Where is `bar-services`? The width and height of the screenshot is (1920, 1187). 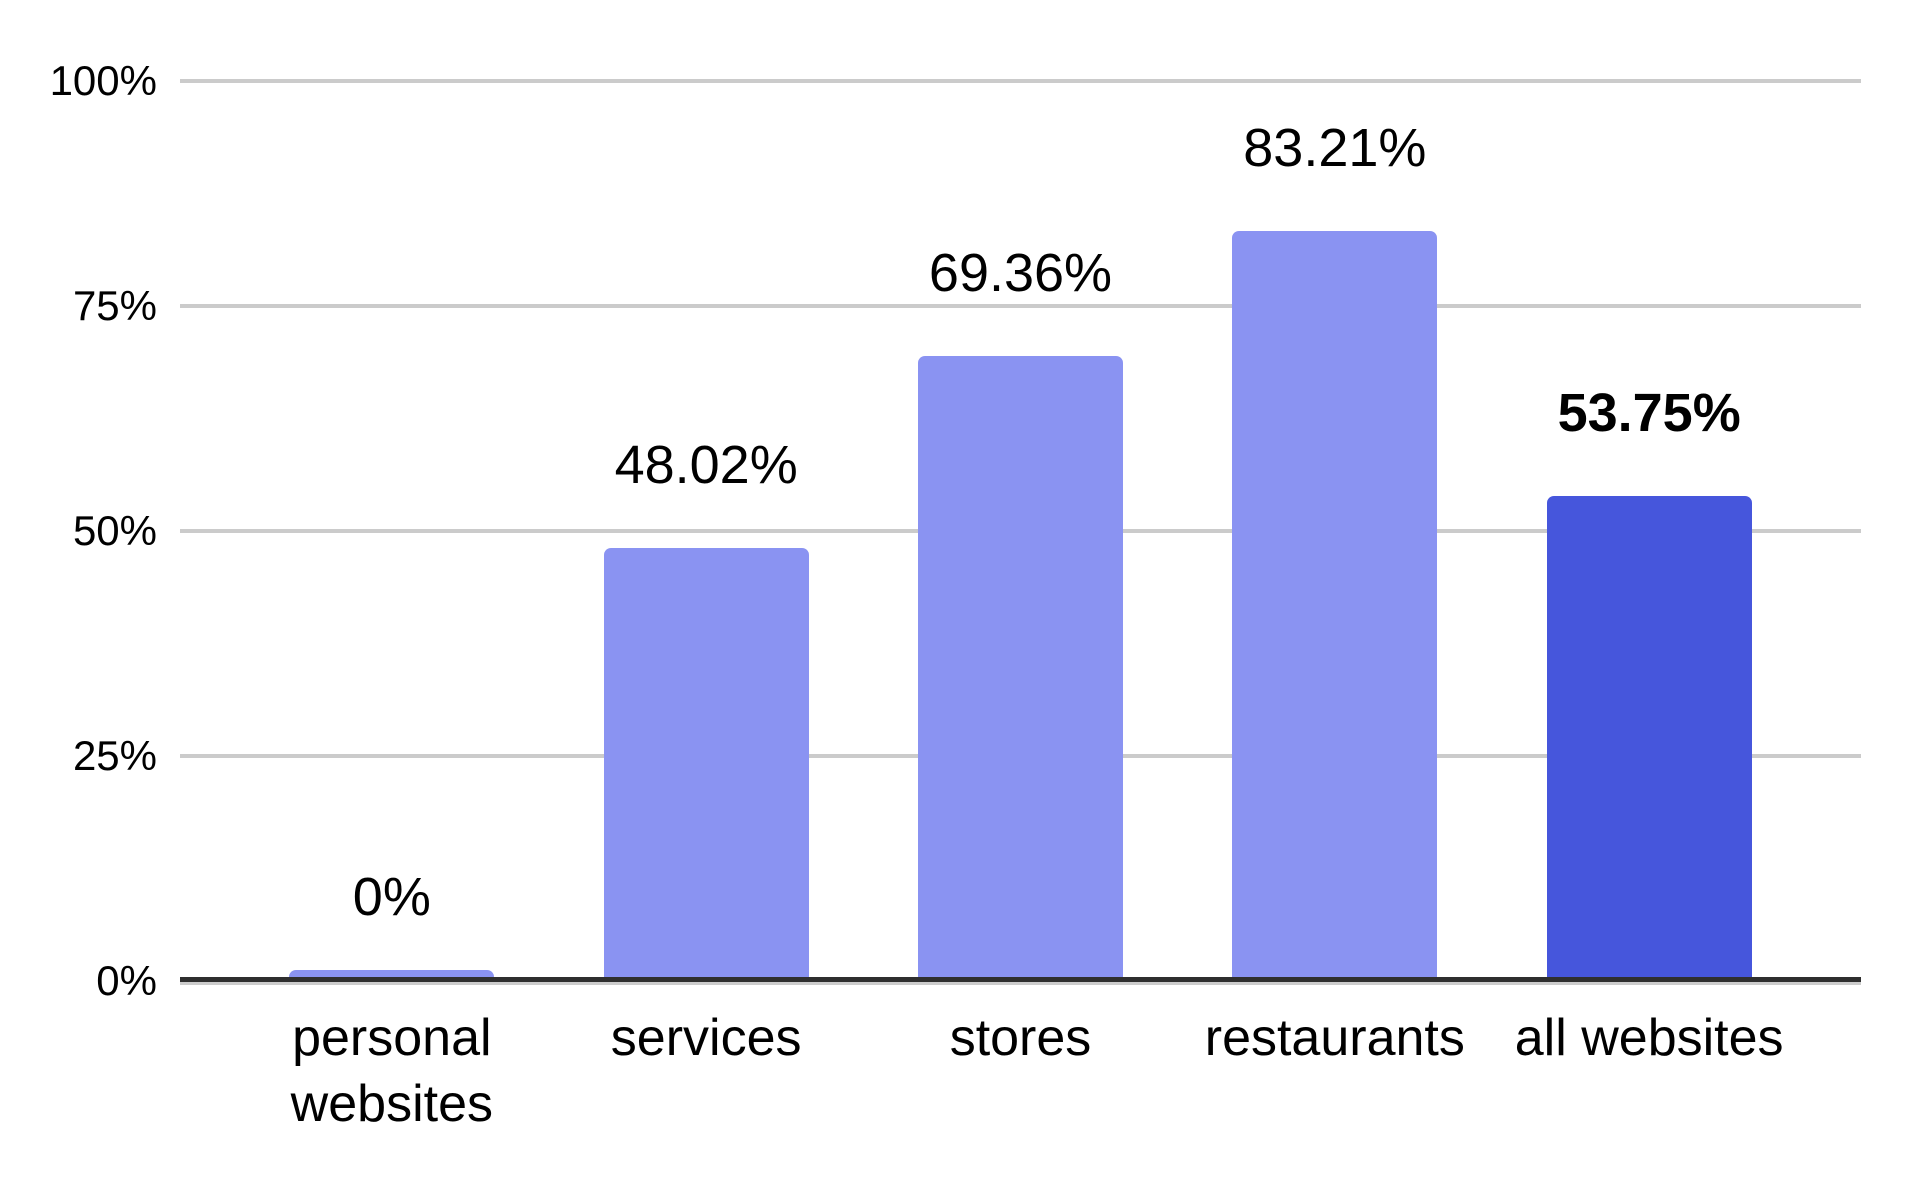
bar-services is located at coordinates (706, 763).